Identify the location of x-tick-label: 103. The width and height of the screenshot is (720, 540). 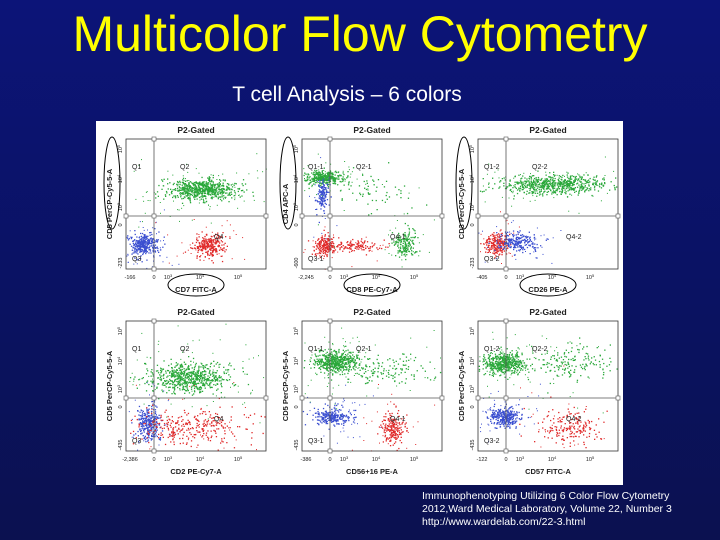
(168, 277).